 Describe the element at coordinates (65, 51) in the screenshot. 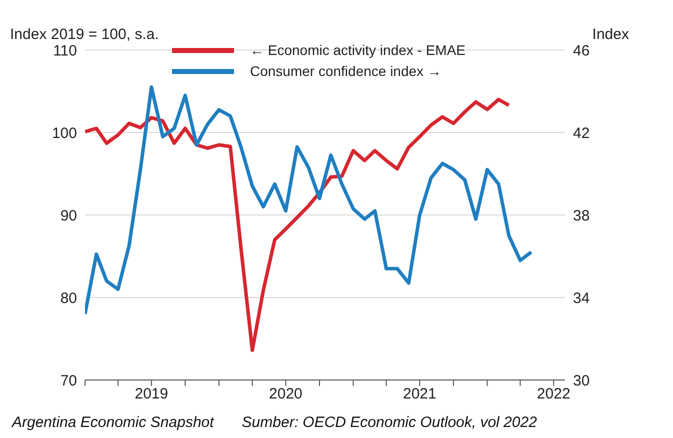

I see `y-tick-label: 110` at that location.